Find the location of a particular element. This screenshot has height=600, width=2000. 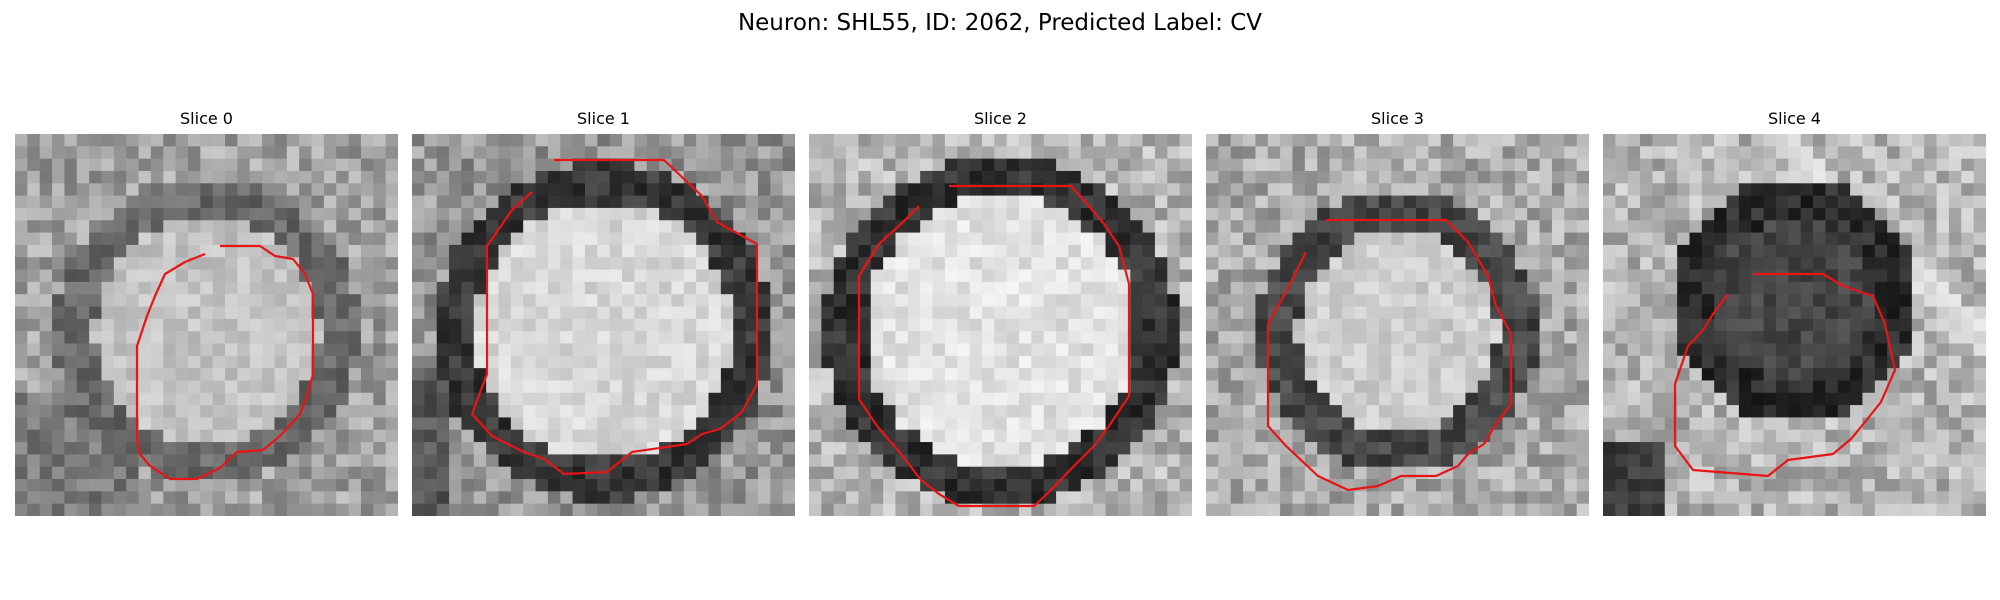

slice-0-contour is located at coordinates (225, 362).